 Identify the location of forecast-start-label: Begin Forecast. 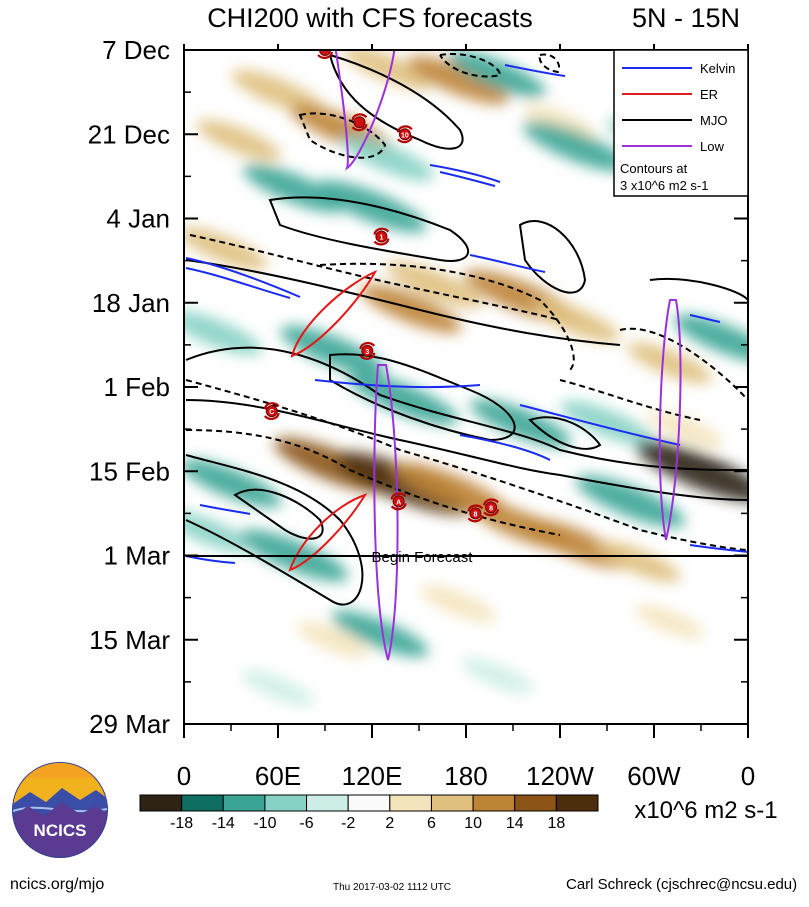
(423, 557).